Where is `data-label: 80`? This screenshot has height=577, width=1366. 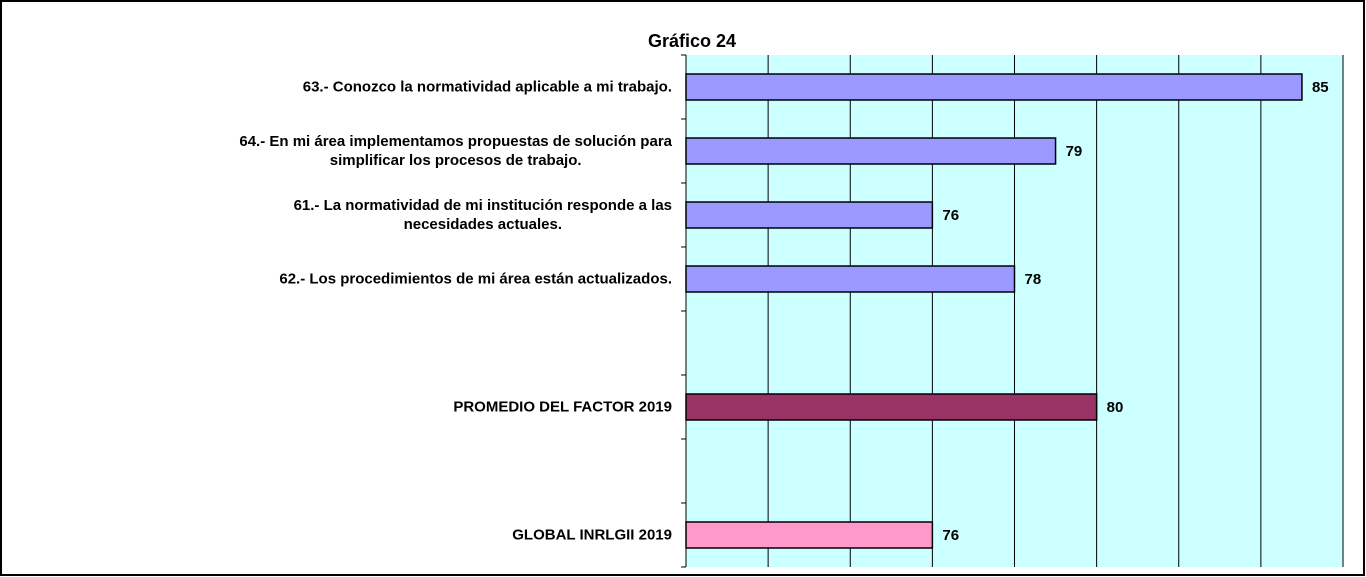
data-label: 80 is located at coordinates (1115, 407).